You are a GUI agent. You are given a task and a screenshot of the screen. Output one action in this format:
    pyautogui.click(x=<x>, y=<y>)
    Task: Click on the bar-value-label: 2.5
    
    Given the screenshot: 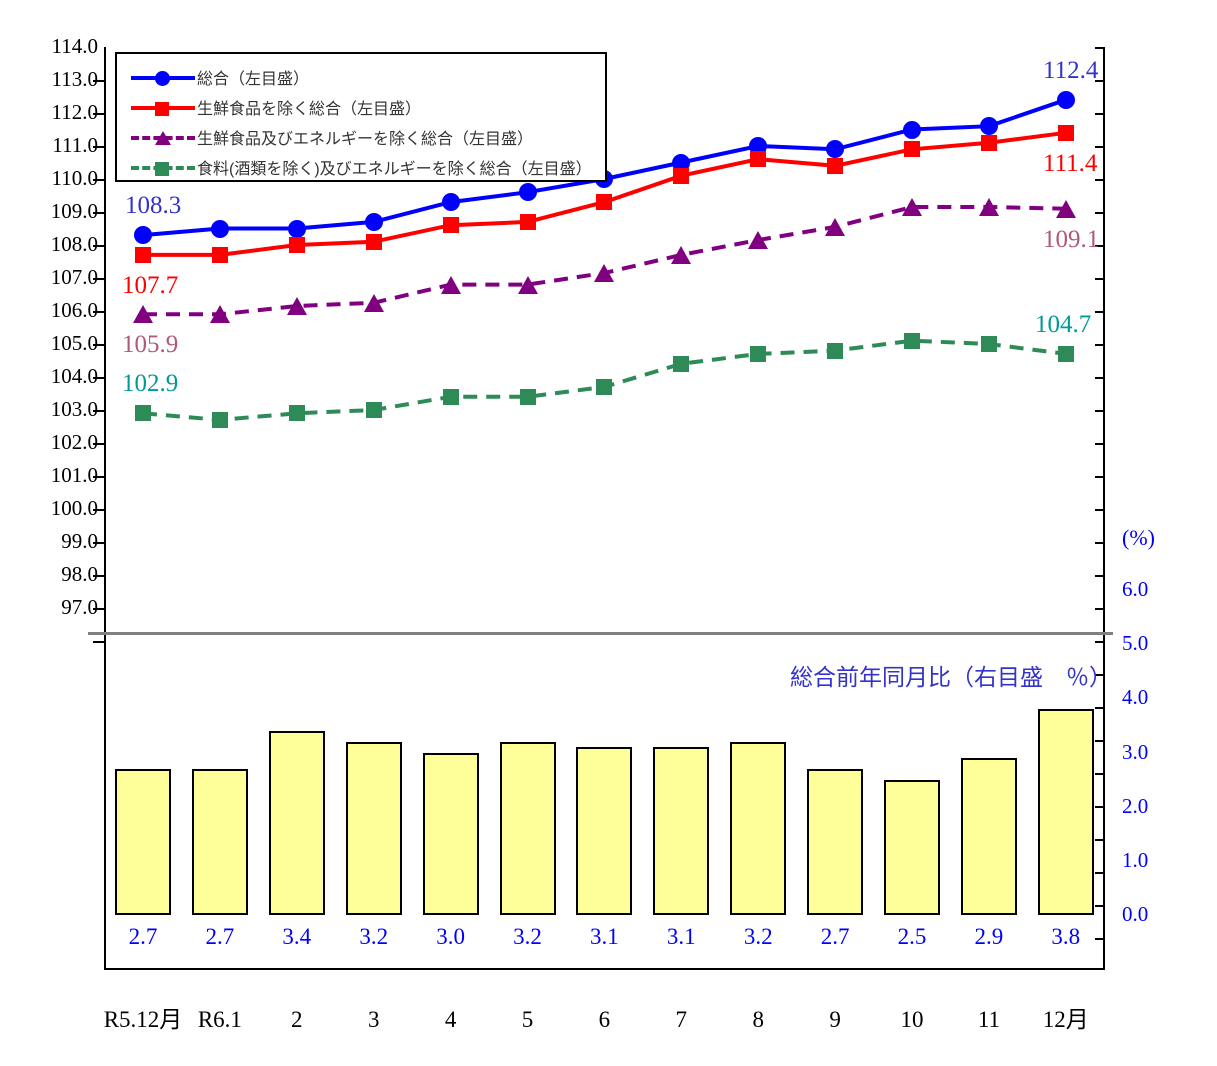 What is the action you would take?
    pyautogui.click(x=912, y=936)
    